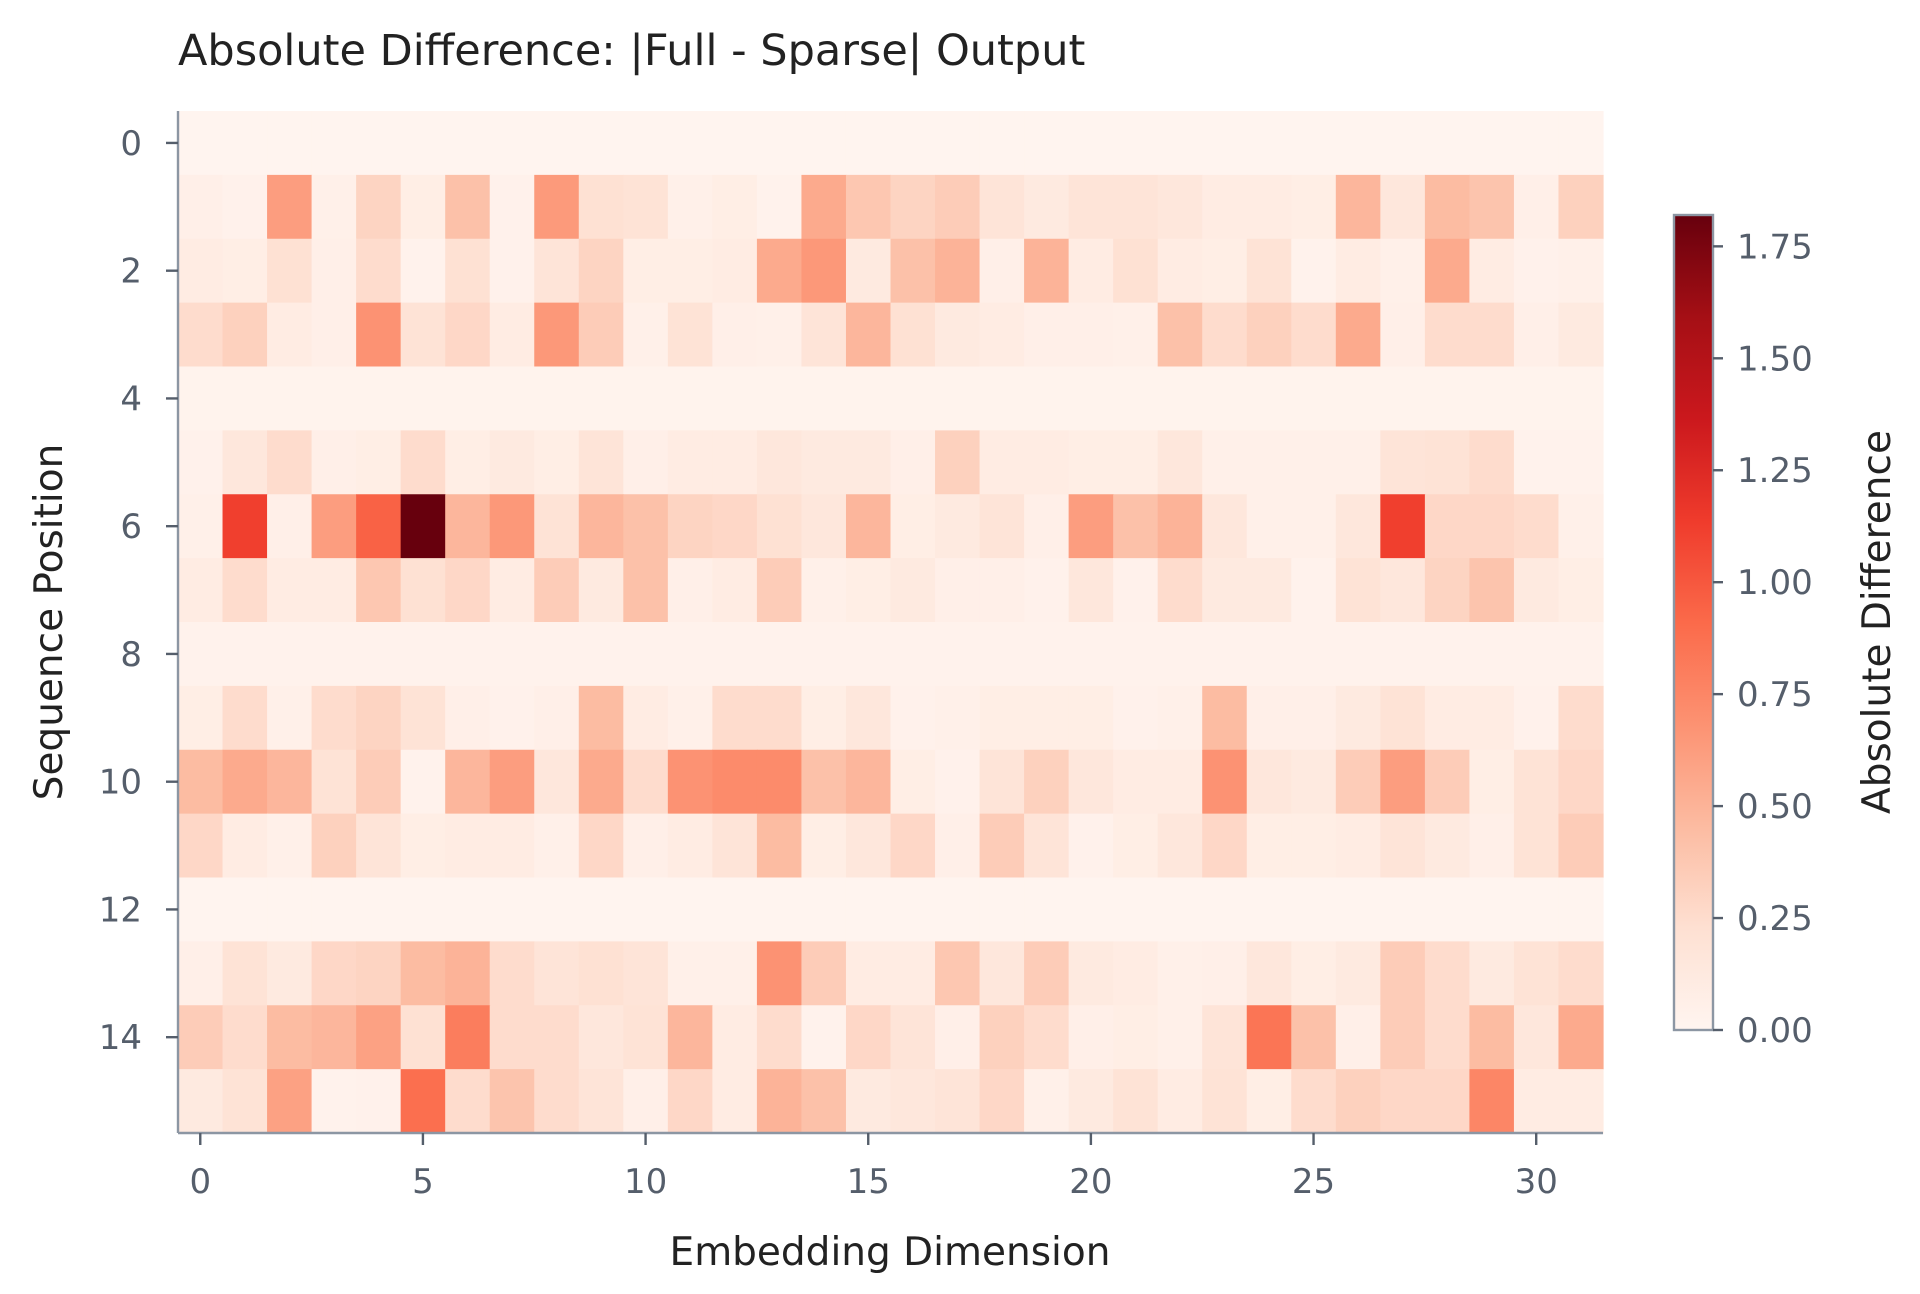  What do you see at coordinates (49, 622) in the screenshot?
I see `y-axis-label: Sequence Position` at bounding box center [49, 622].